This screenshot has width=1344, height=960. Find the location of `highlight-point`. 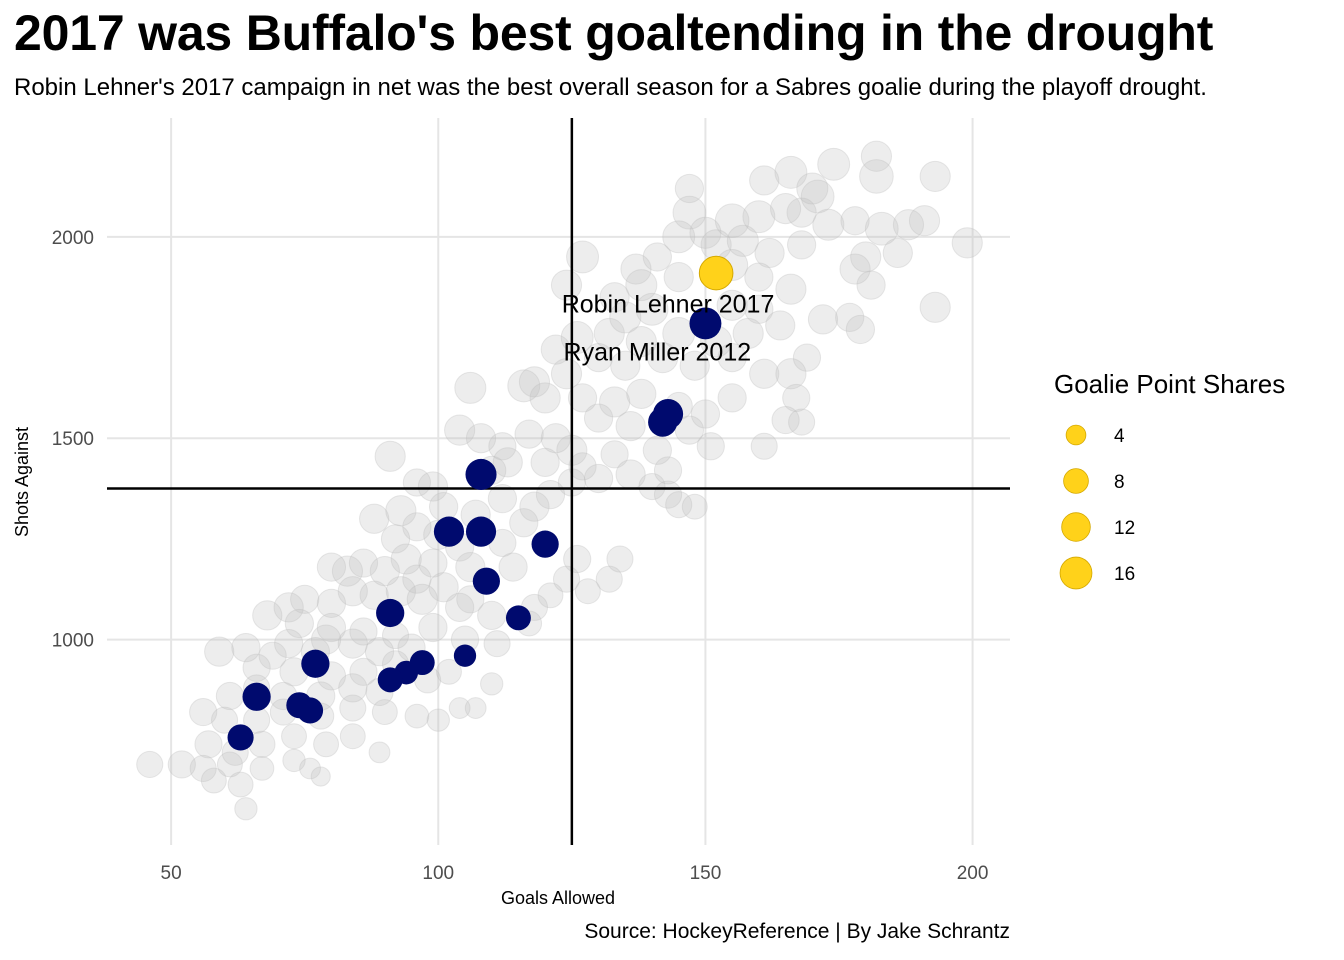

highlight-point is located at coordinates (716, 273).